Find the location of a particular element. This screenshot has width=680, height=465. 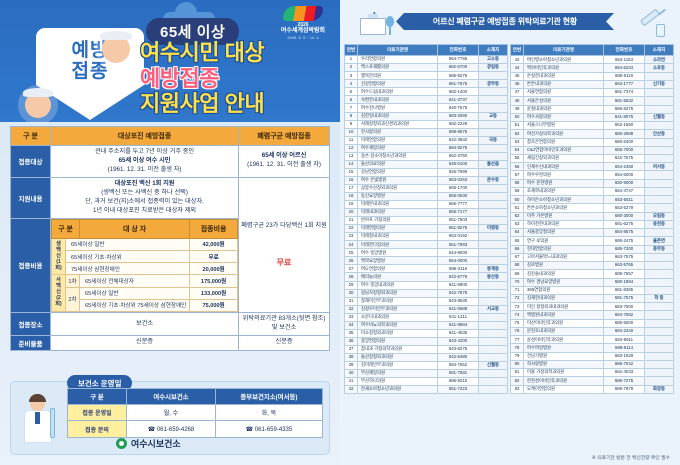

clinic-cell-tel: 682-1400 is located at coordinates (458, 92).